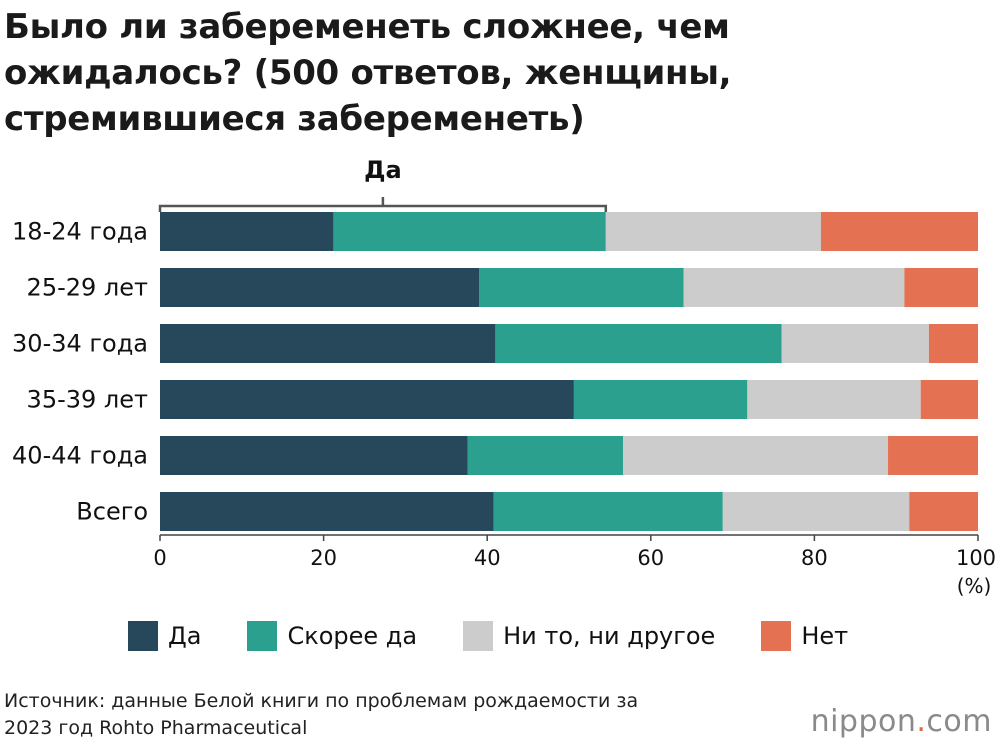  I want to click on legend-item-rather-yes: Скорее да, so click(332, 636).